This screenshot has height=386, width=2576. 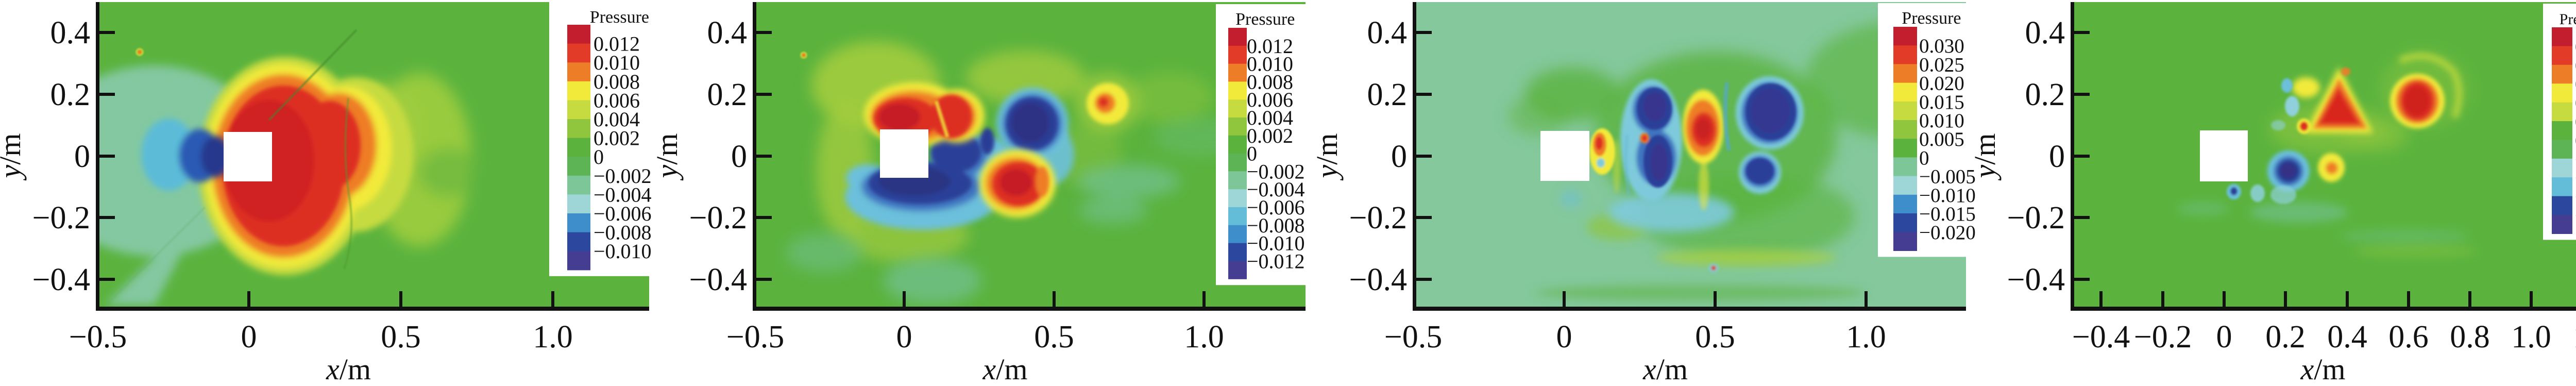 What do you see at coordinates (1941, 65) in the screenshot?
I see `svg-text: 0.025` at bounding box center [1941, 65].